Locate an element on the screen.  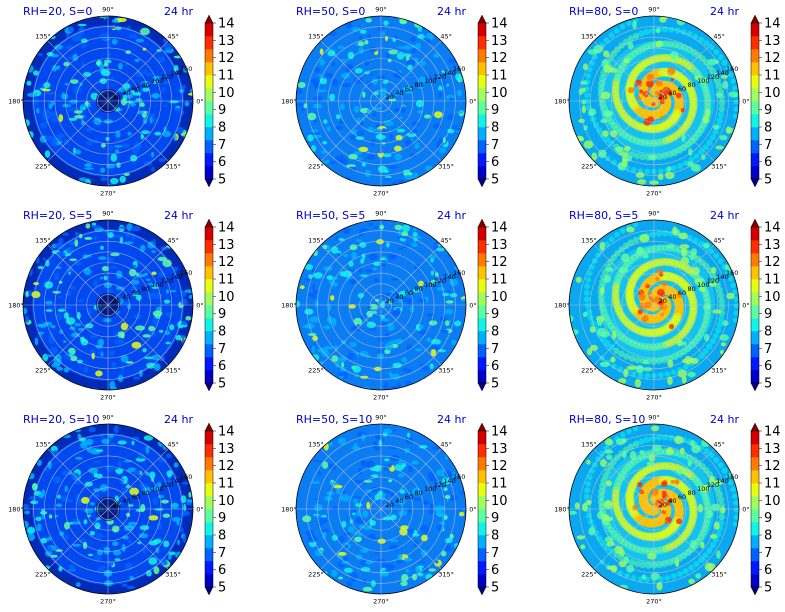
colorbar-tick-label: 12 is located at coordinates (772, 58).